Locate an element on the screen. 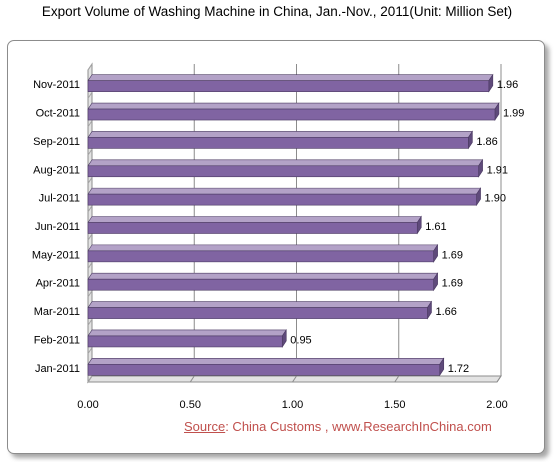 The height and width of the screenshot is (462, 554). y-tick-label: Feb-2011 is located at coordinates (57, 340).